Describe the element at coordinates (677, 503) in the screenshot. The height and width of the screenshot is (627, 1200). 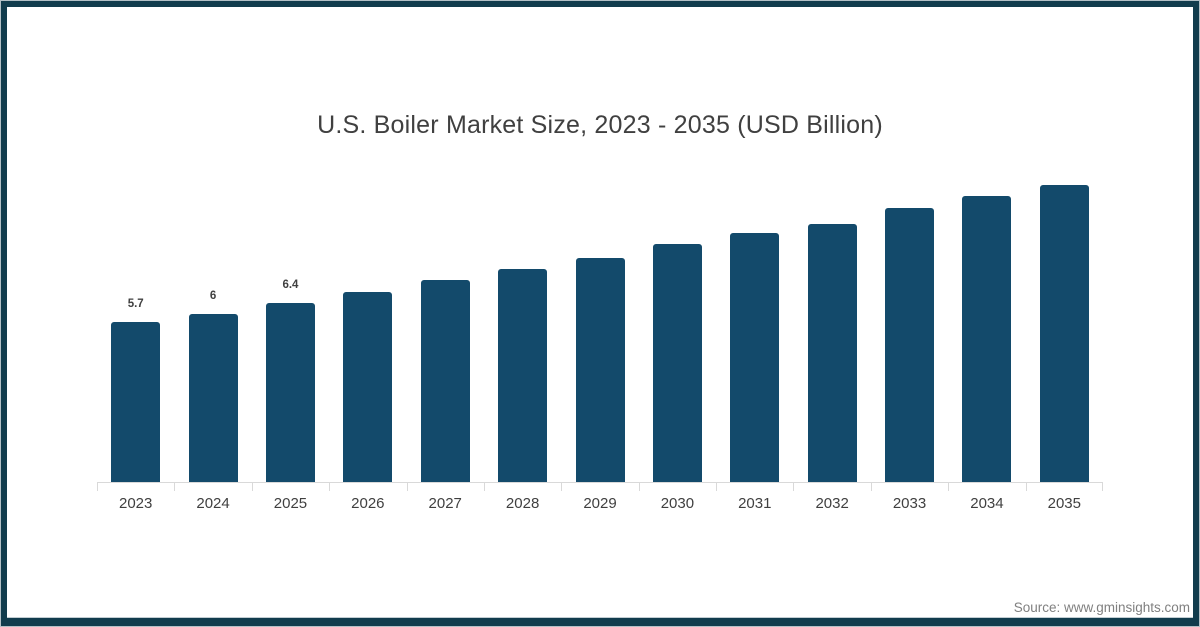
I see `x-axis-tick-label: 2030` at that location.